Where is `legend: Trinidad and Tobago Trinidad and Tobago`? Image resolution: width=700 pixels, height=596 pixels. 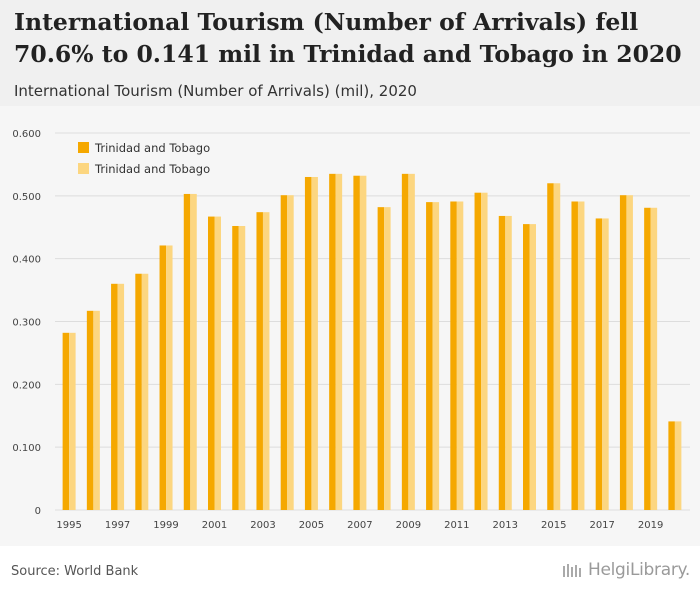 legend: Trinidad and Tobago Trinidad and Tobago is located at coordinates (144, 158).